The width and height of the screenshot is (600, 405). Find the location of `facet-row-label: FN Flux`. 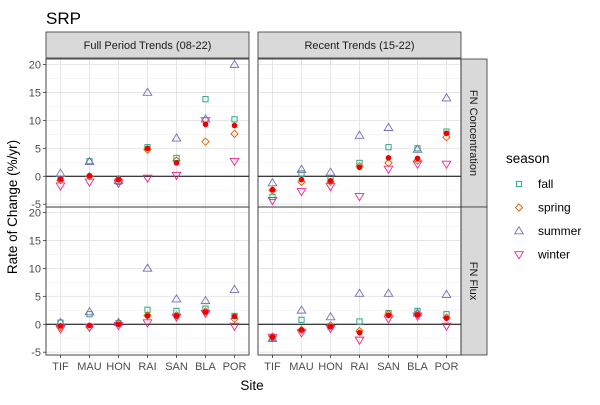

facet-row-label: FN Flux is located at coordinates (473, 281).